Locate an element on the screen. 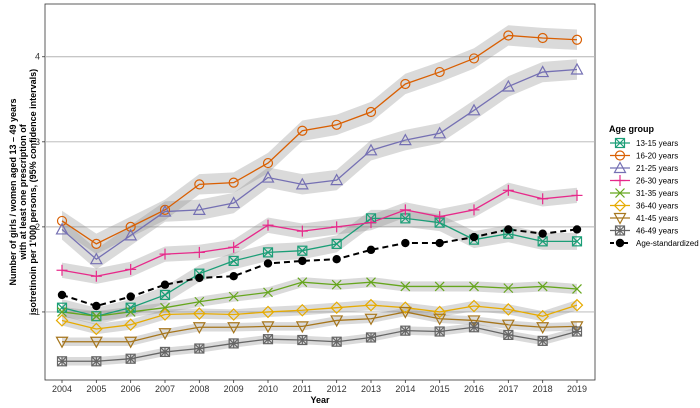  legend-label-age-standardized: Age-standardized is located at coordinates (667, 243).